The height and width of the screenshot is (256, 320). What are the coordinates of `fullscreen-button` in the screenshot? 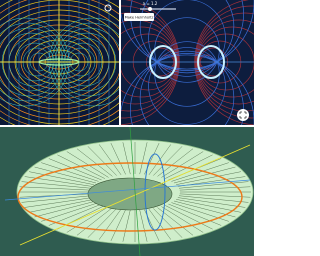 It's located at (243, 115).